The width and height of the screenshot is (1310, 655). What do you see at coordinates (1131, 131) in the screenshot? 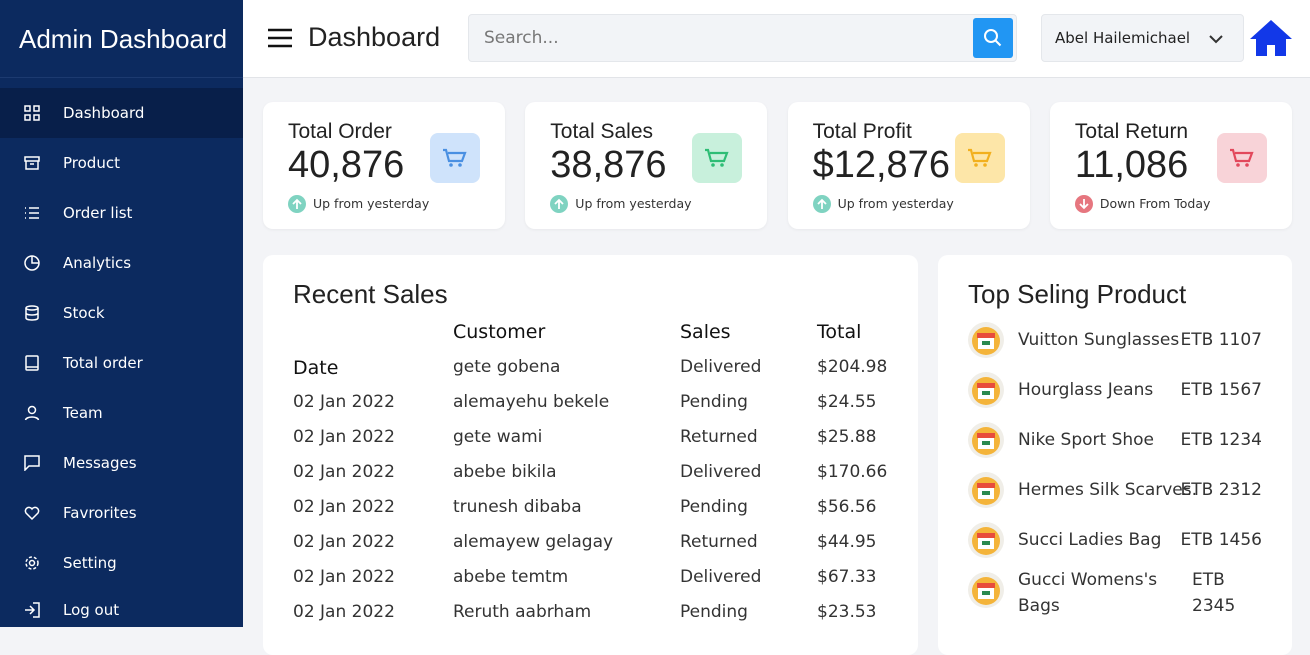
I see `card-label: Total Return` at bounding box center [1131, 131].